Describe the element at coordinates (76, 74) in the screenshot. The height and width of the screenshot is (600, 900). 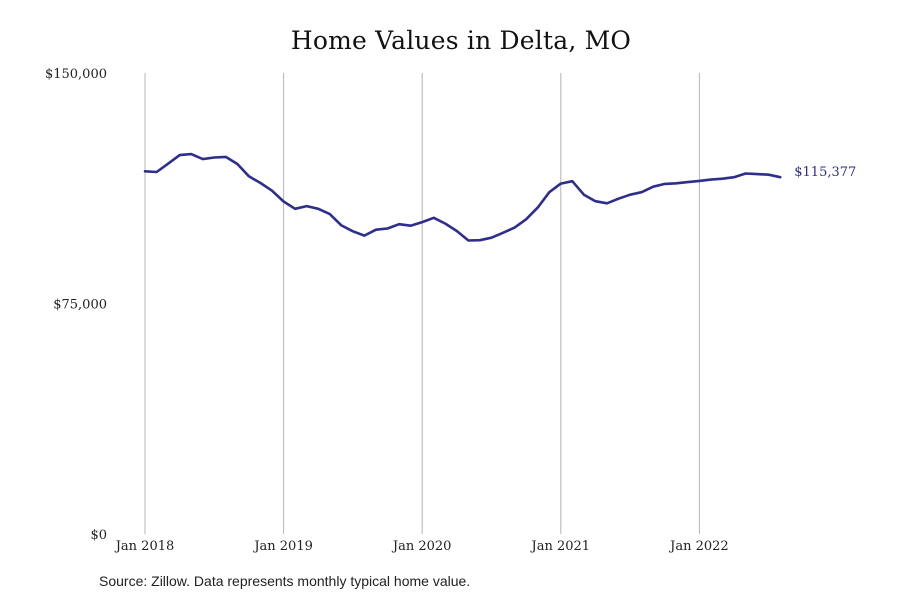
I see `y-tick-label: $150,000` at that location.